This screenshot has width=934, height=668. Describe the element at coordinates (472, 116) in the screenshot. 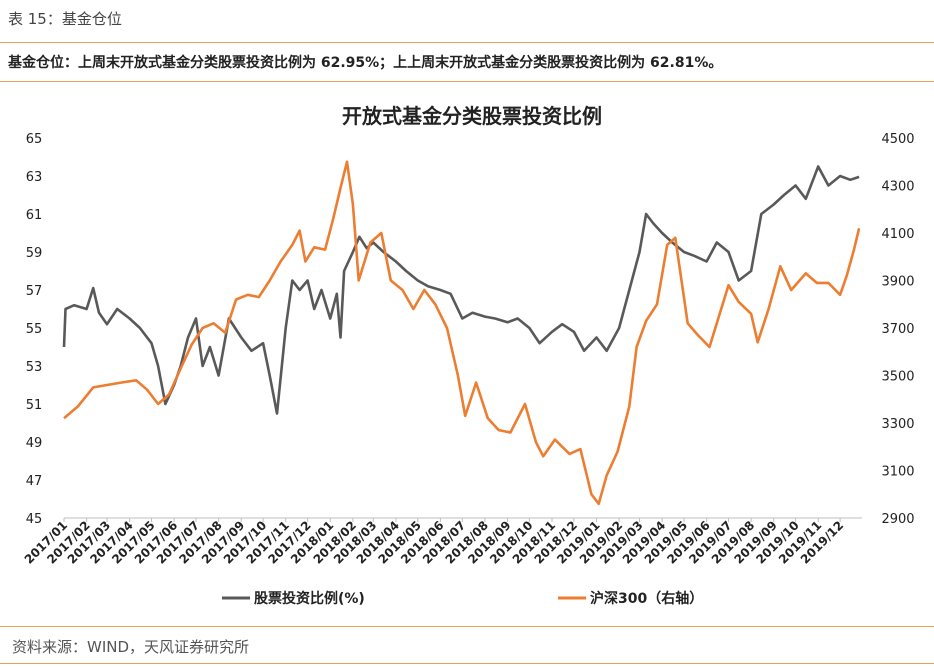

I see `chart-title: 开放式基金分类股票投资比例` at that location.